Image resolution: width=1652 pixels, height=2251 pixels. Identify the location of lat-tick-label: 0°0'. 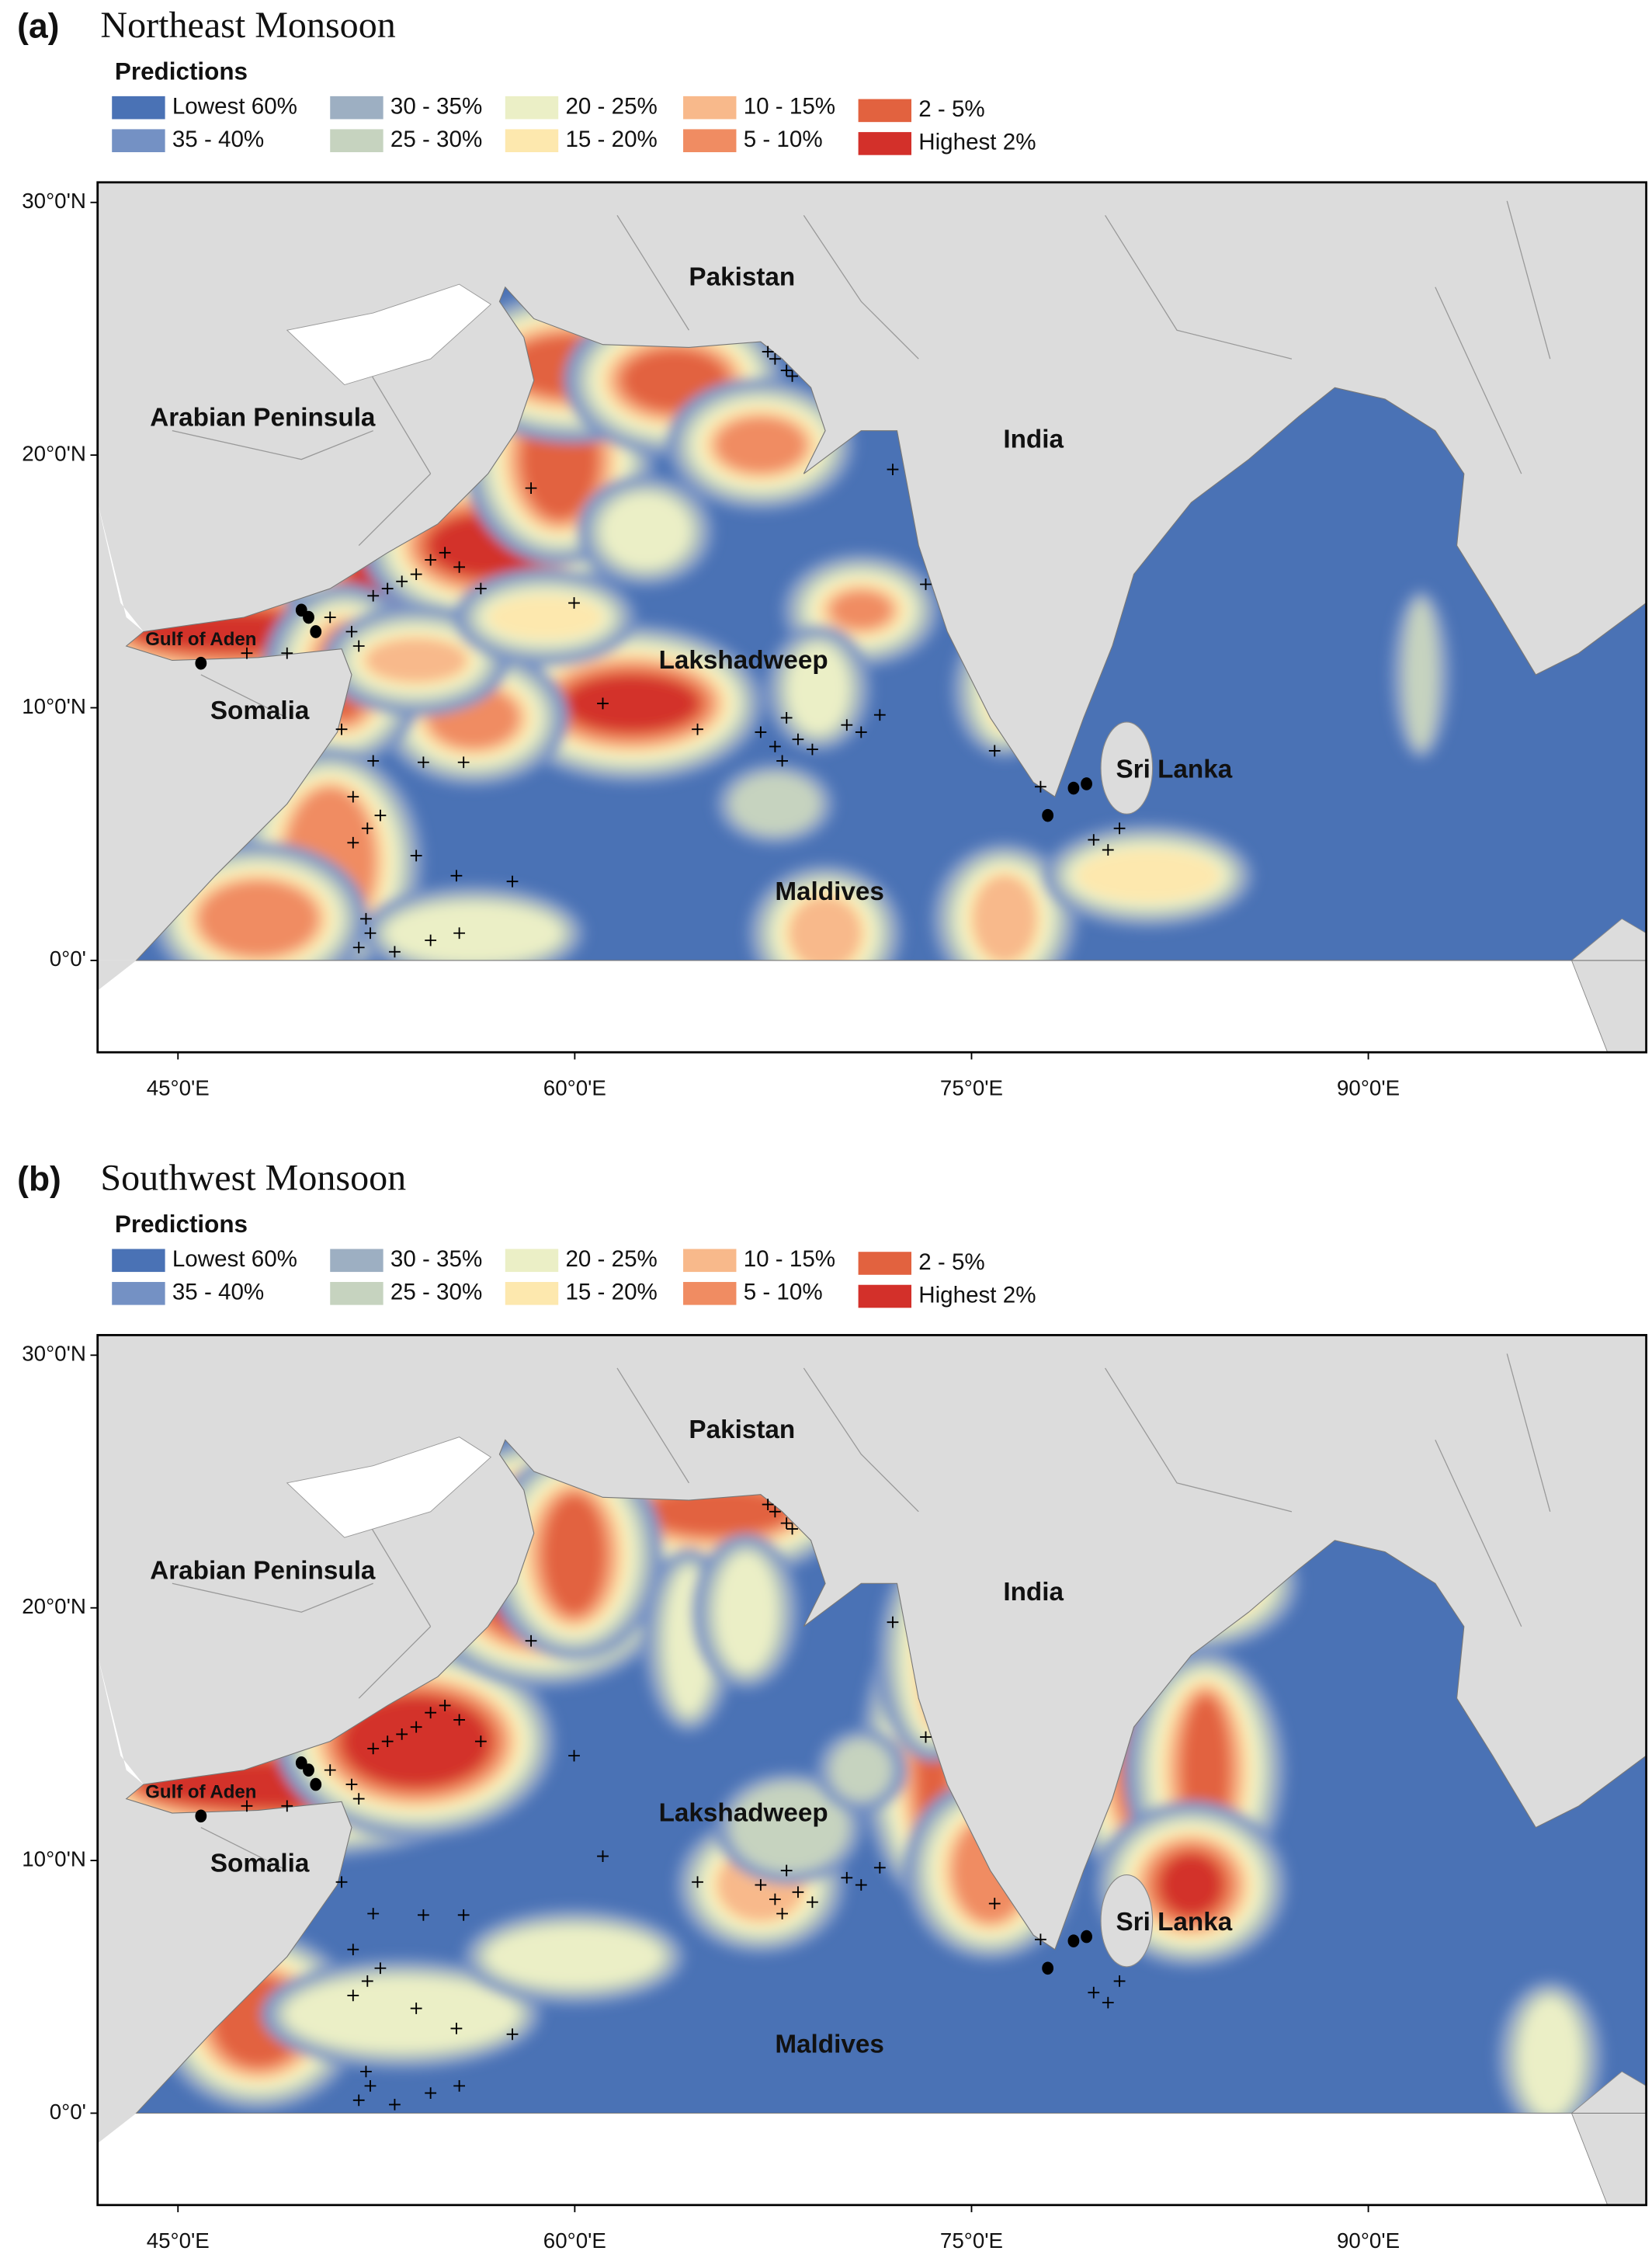
(68, 959).